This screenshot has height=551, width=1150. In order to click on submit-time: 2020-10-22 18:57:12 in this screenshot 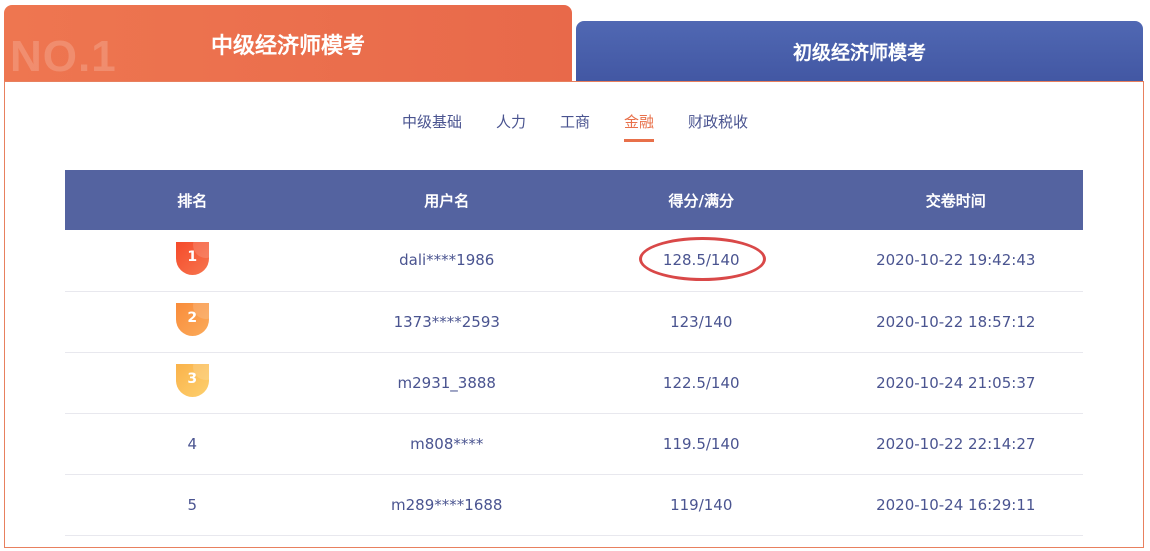, I will do `click(955, 322)`.